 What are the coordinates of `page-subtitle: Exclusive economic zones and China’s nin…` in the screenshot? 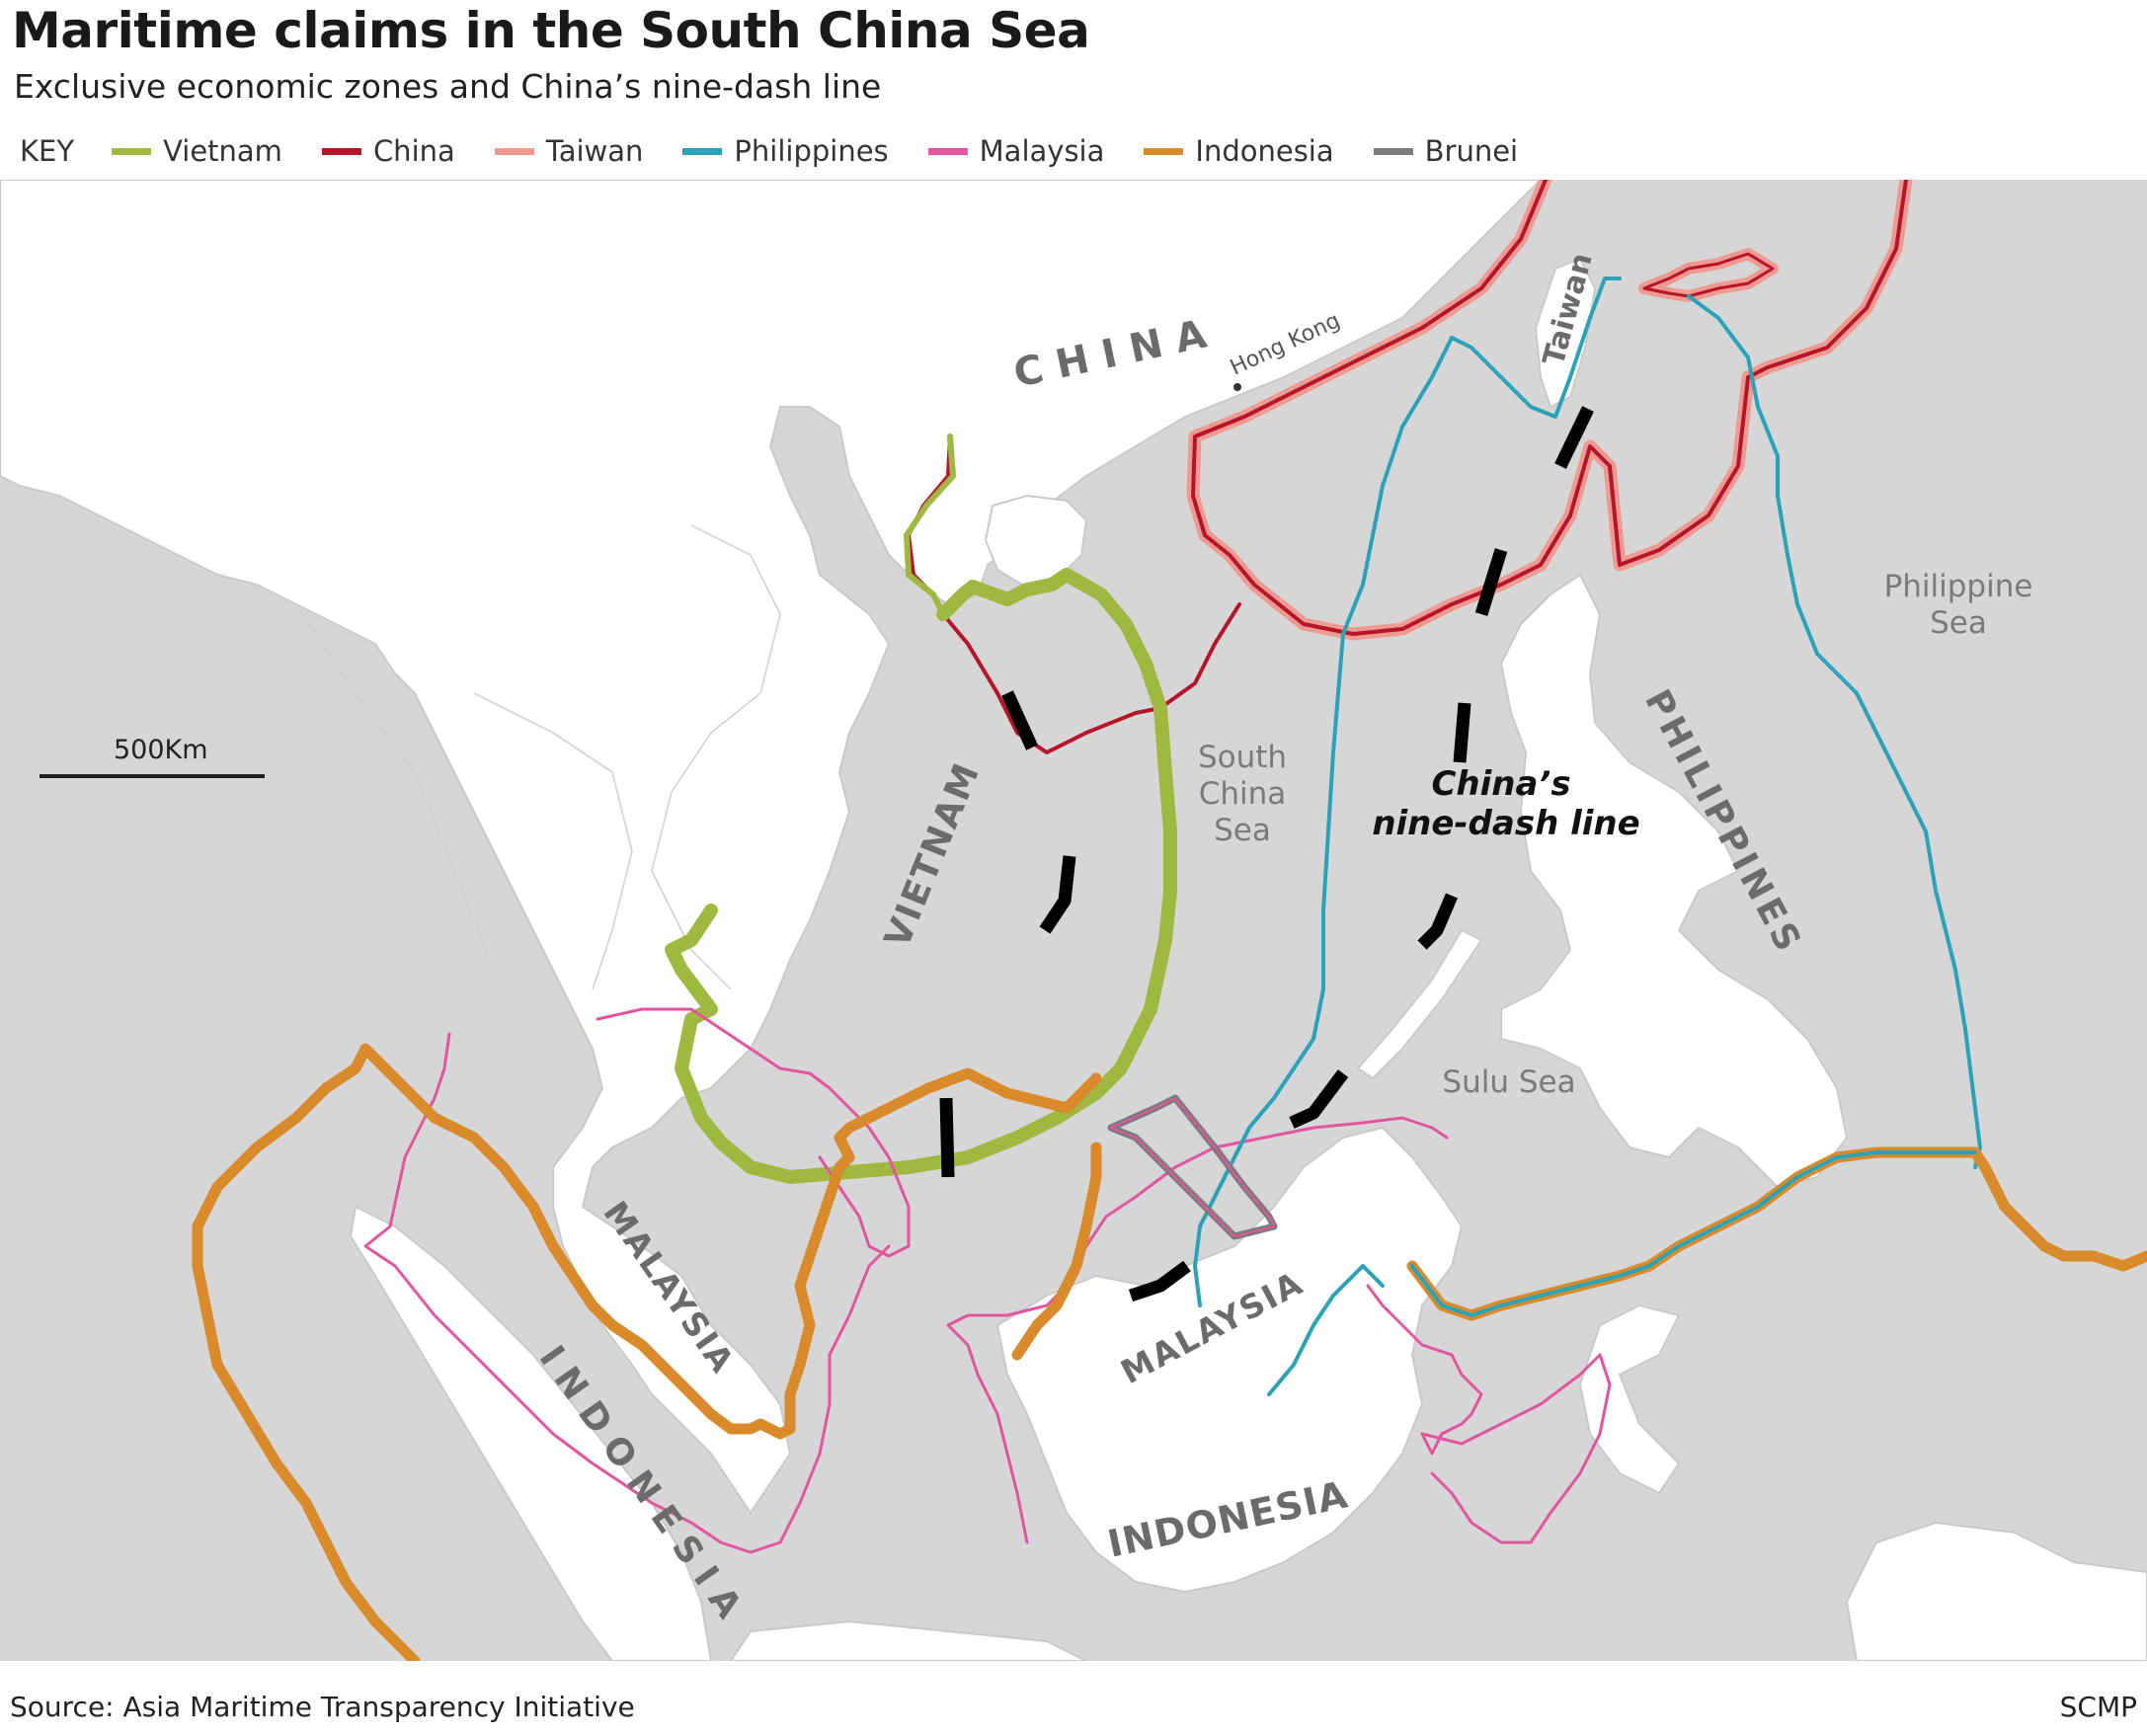 It's located at (448, 86).